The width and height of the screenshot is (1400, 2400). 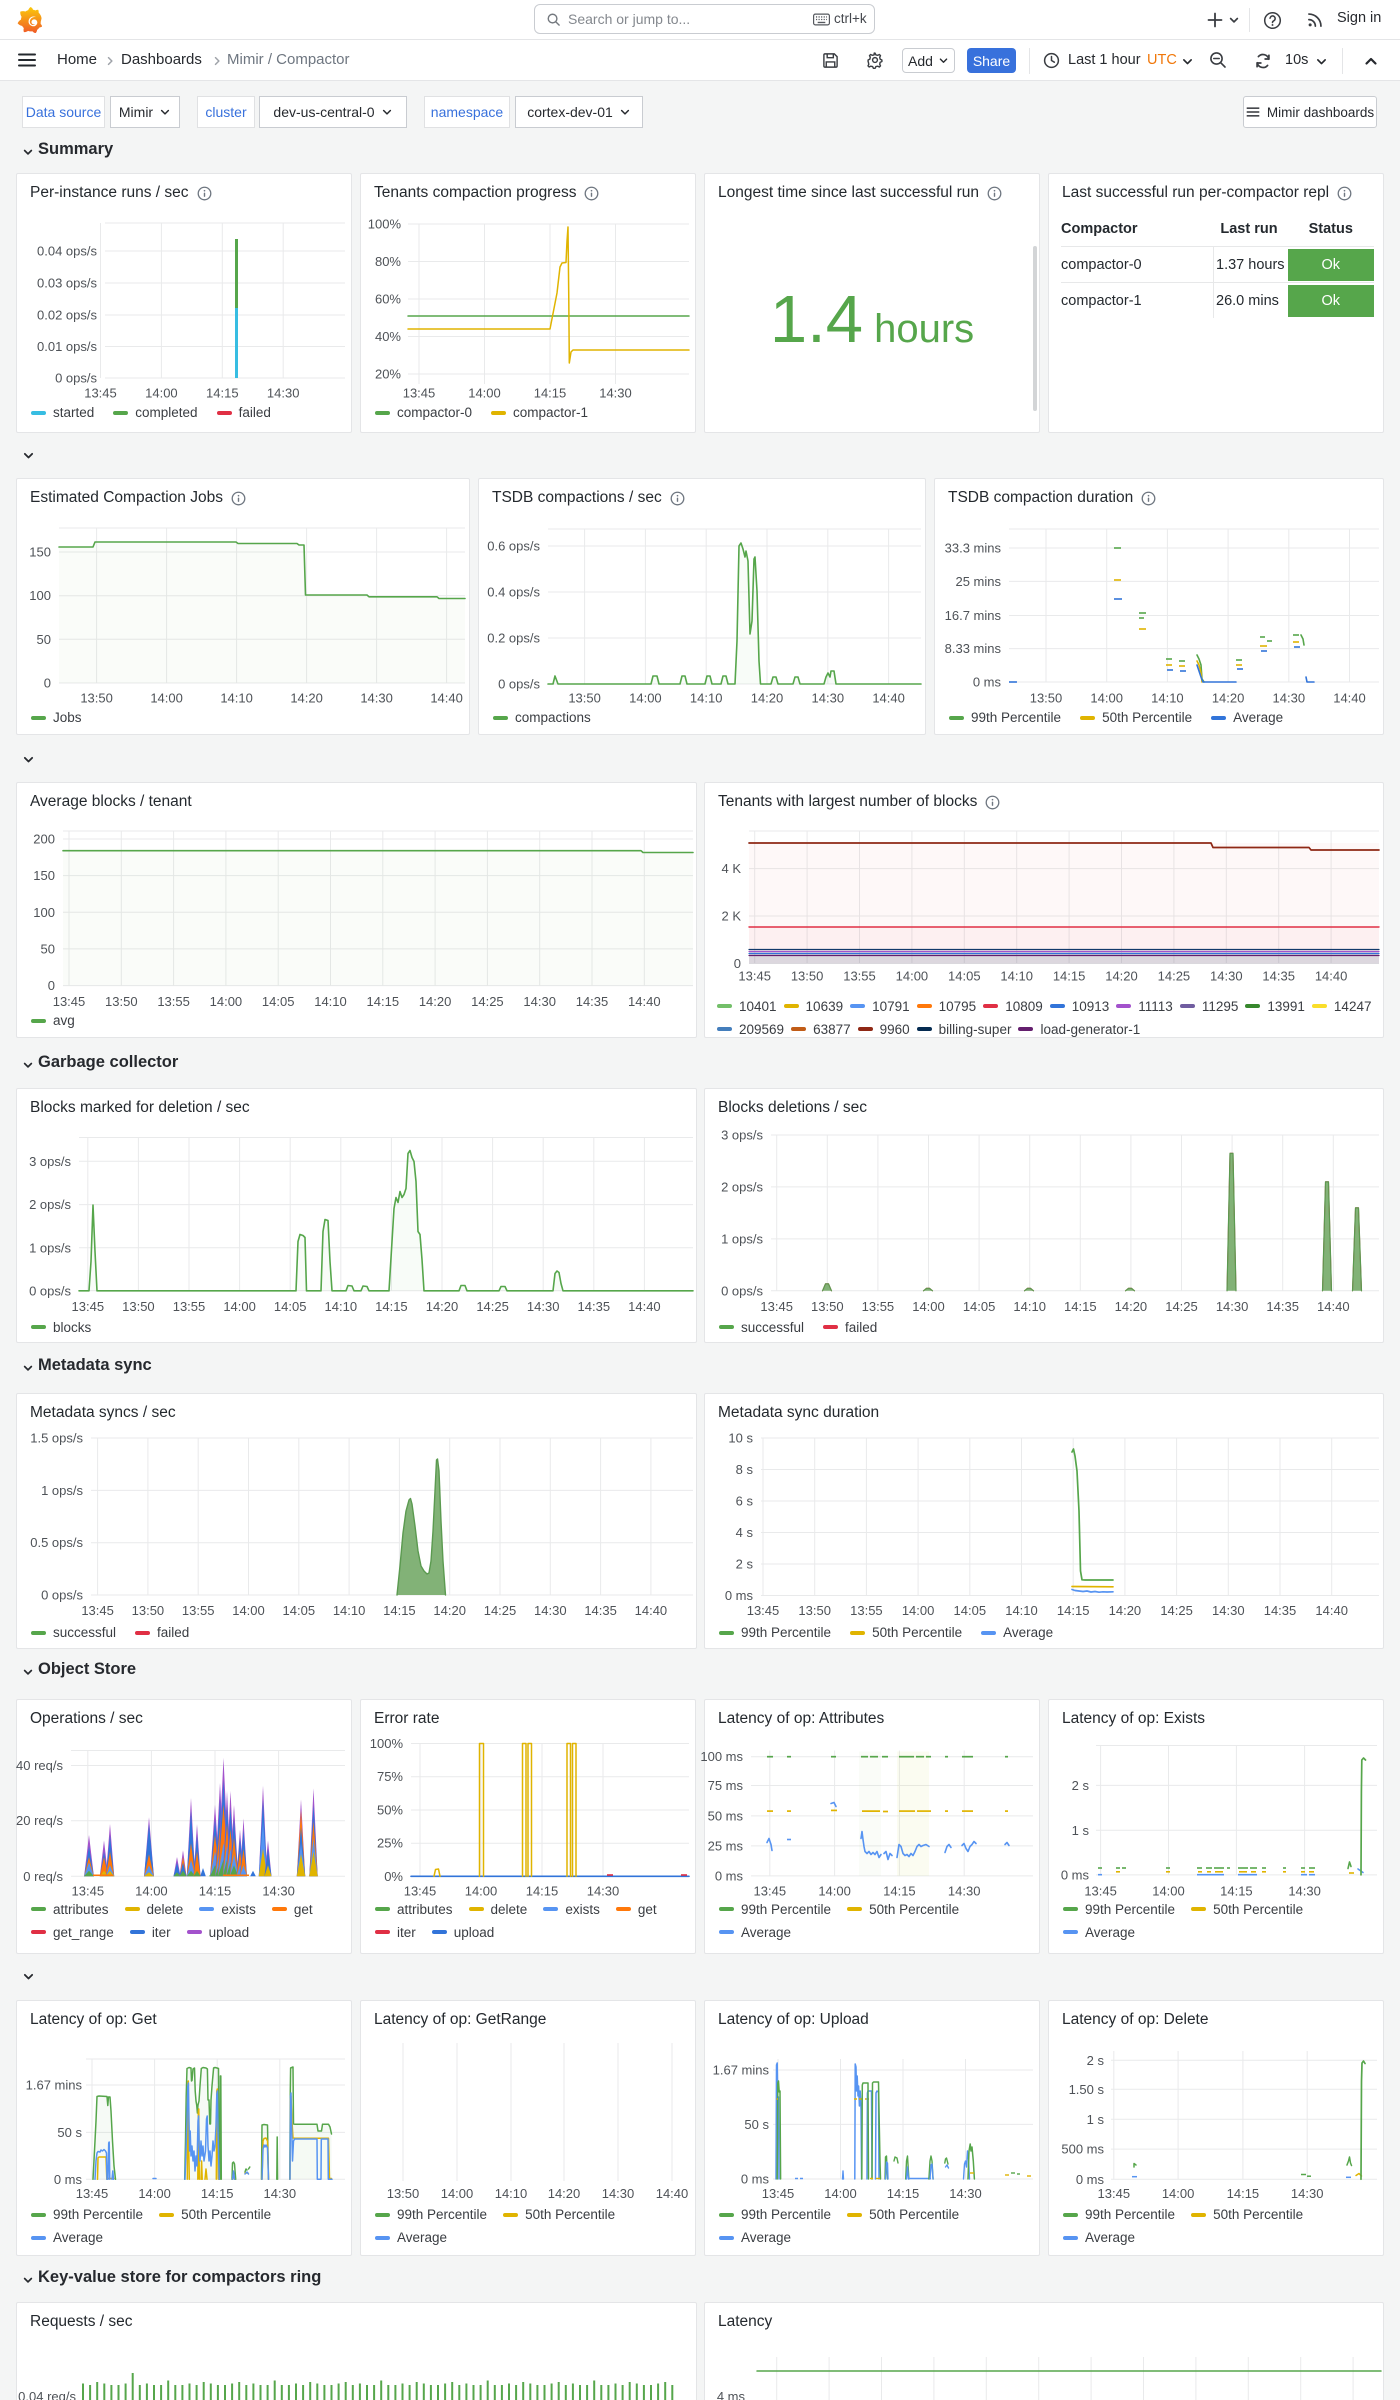 What do you see at coordinates (513, 546) in the screenshot?
I see `svg-text: 0.6 ops/s` at bounding box center [513, 546].